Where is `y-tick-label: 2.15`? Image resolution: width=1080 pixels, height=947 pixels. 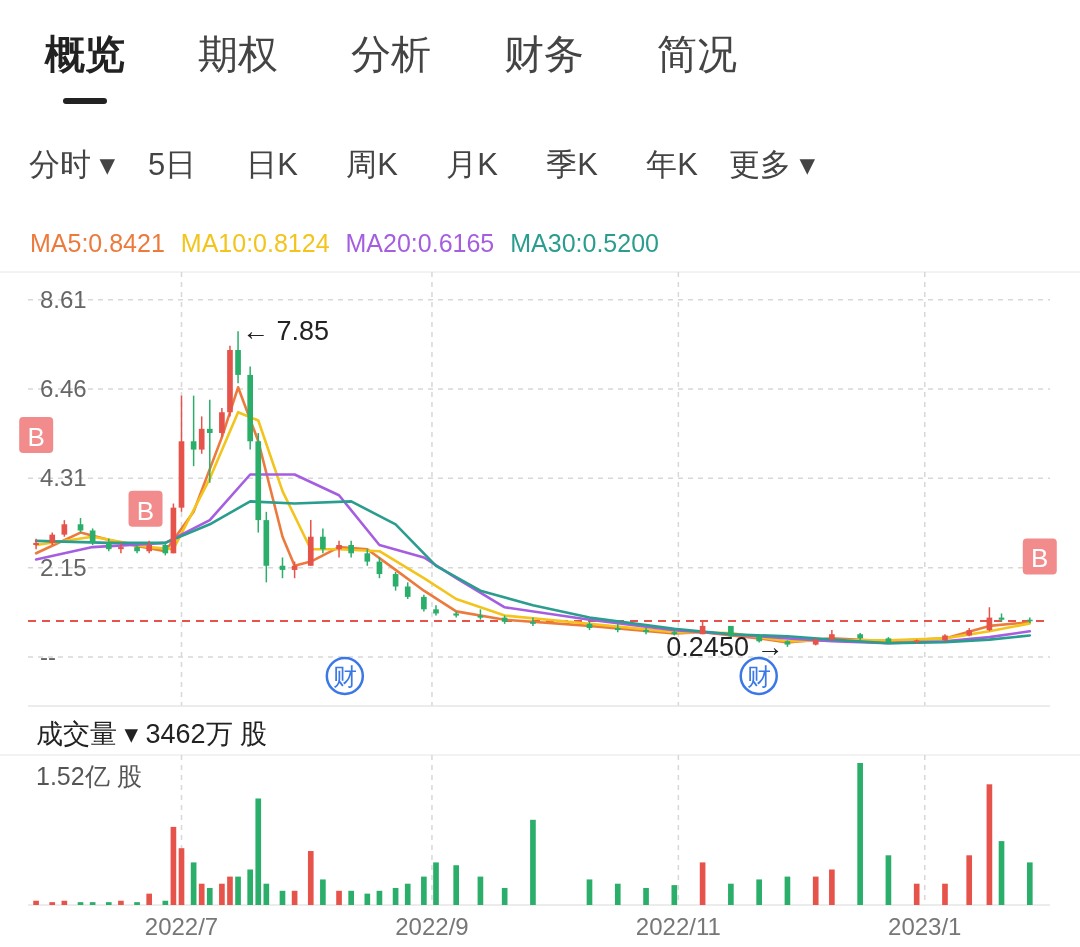 y-tick-label: 2.15 is located at coordinates (63, 567).